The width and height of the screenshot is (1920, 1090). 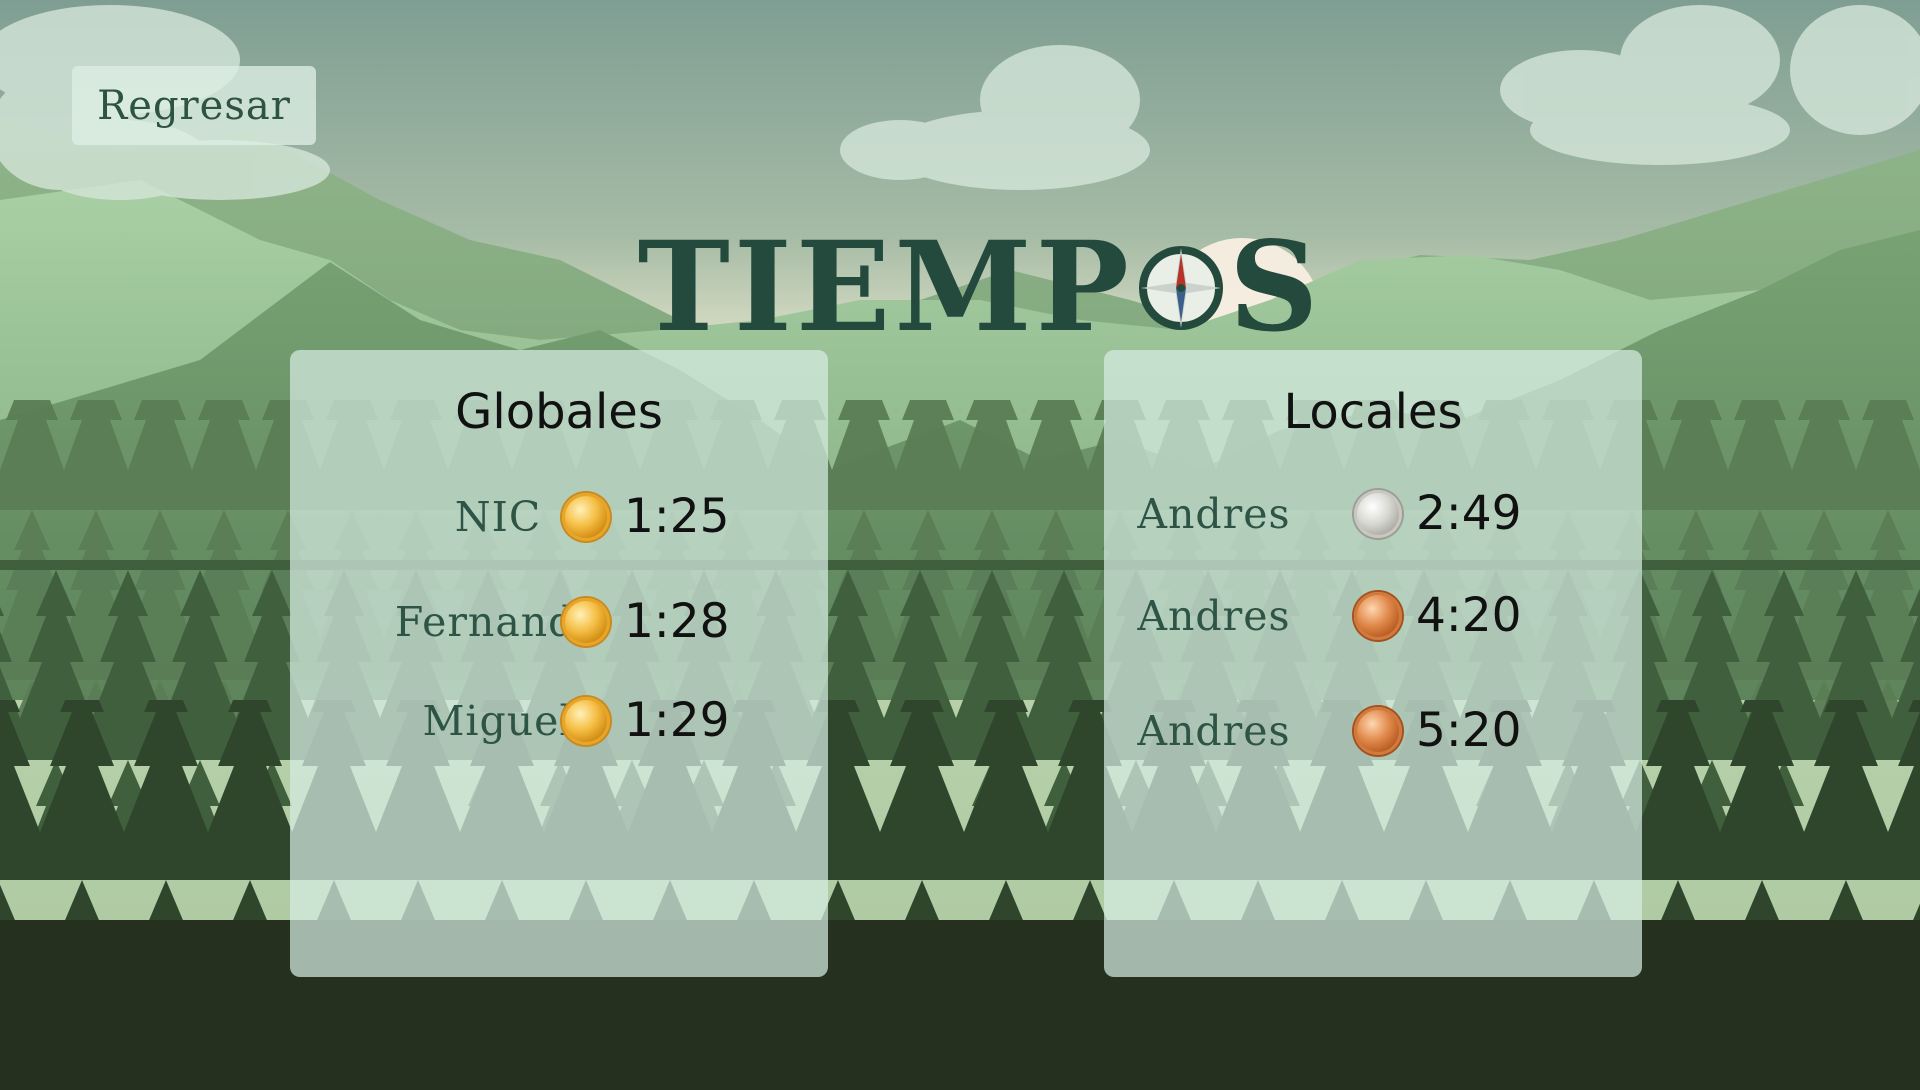 I want to click on leaderboard-row: Andres 4:20, so click(x=1373, y=616).